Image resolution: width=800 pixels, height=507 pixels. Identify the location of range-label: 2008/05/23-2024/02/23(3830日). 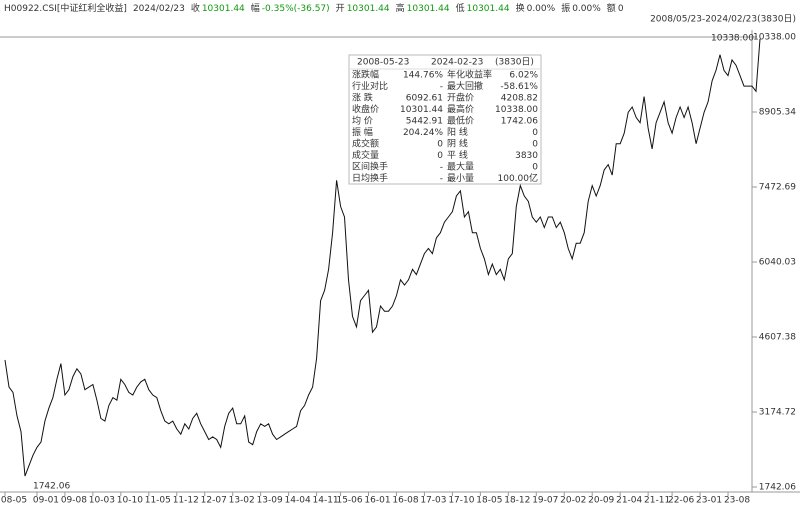
(723, 19).